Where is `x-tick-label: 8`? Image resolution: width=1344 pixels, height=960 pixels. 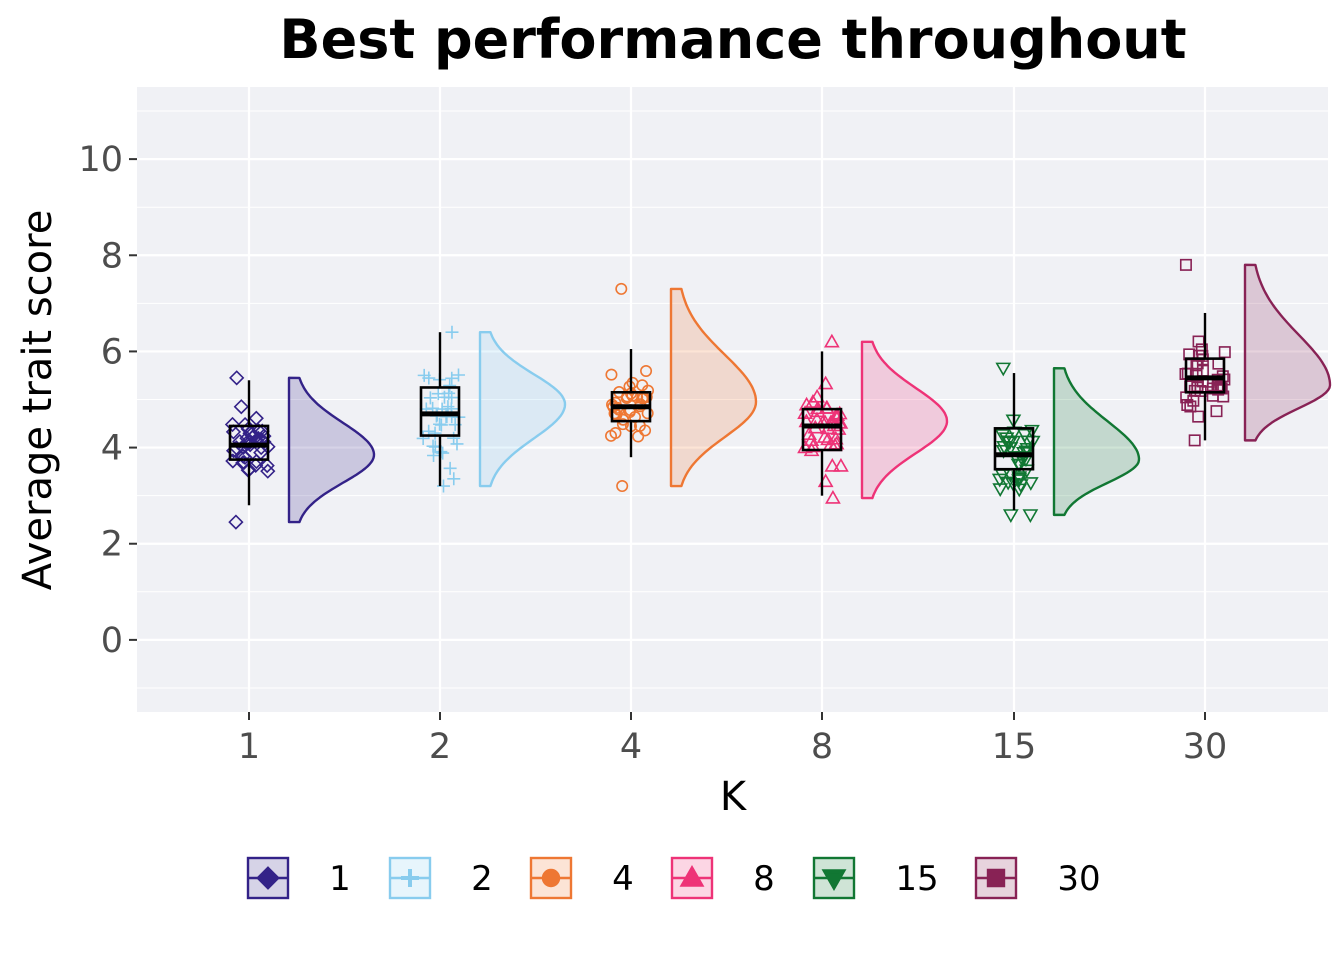
x-tick-label: 8 is located at coordinates (822, 747).